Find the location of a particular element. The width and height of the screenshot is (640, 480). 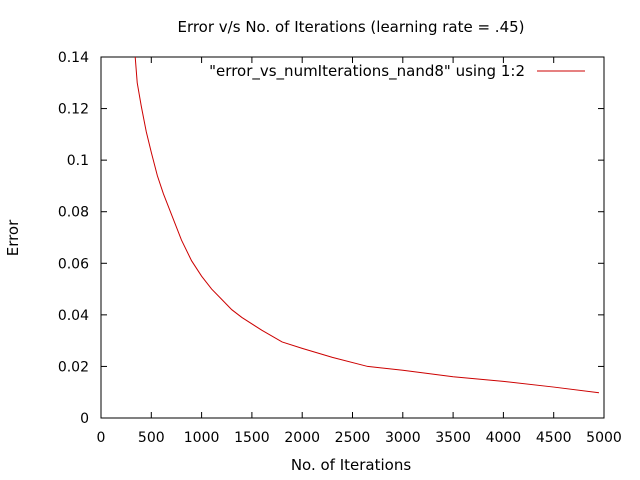

y-tick-label: 0.02 is located at coordinates (73, 367).